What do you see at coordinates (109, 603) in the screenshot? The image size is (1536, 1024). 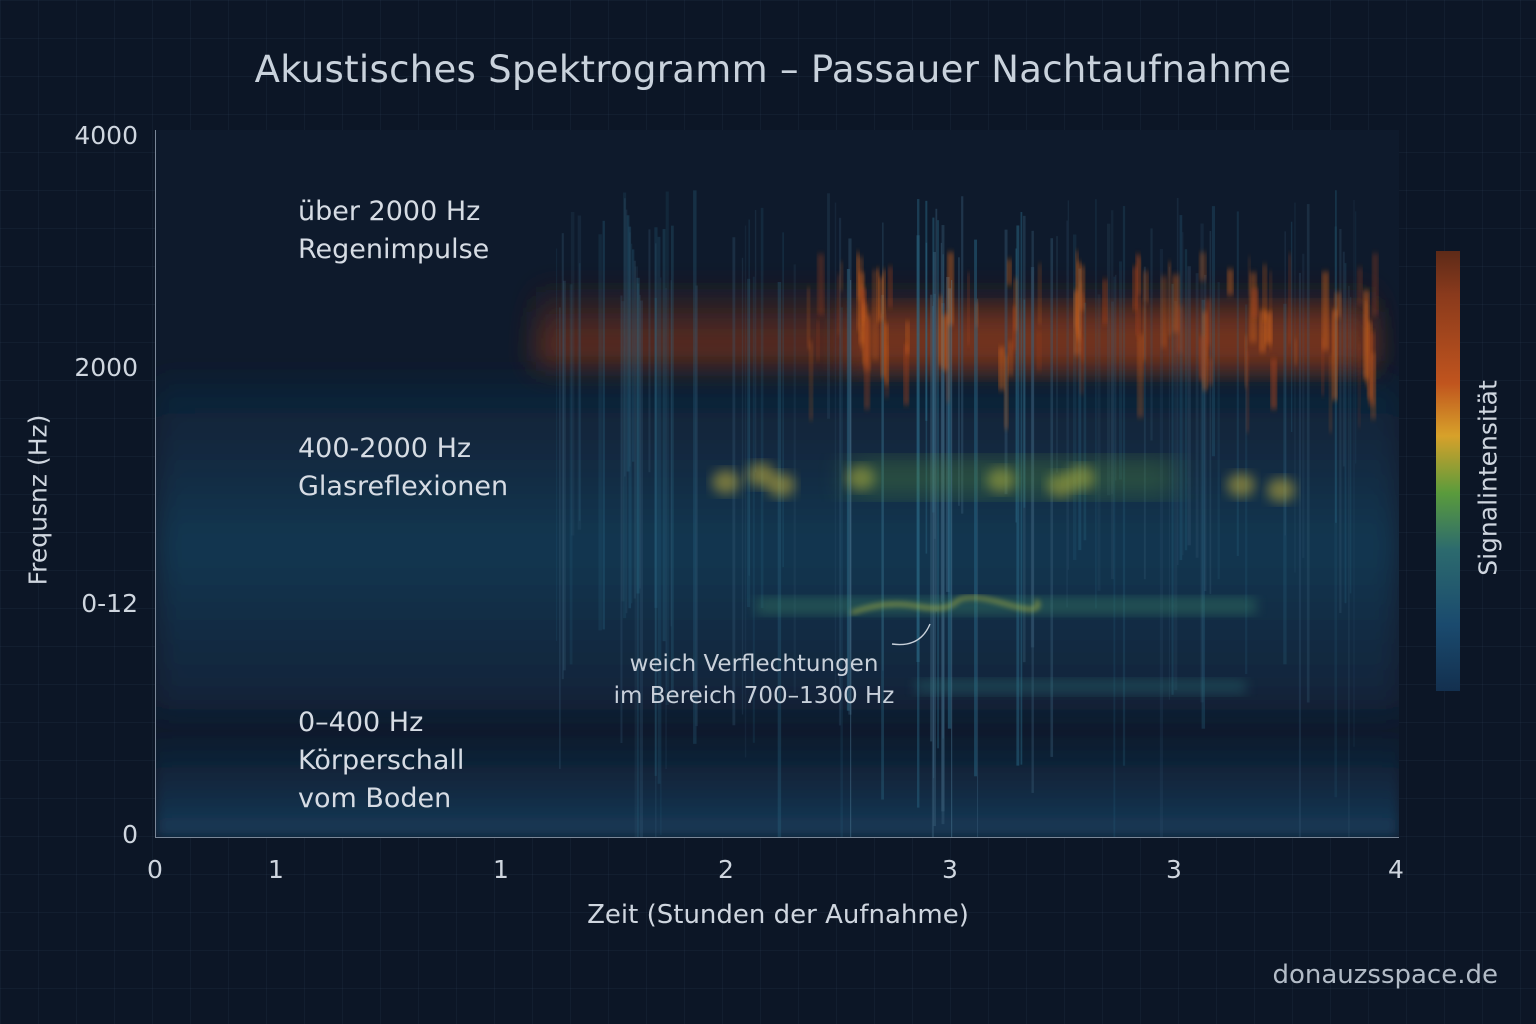 I see `y-tick-label: 0-12` at bounding box center [109, 603].